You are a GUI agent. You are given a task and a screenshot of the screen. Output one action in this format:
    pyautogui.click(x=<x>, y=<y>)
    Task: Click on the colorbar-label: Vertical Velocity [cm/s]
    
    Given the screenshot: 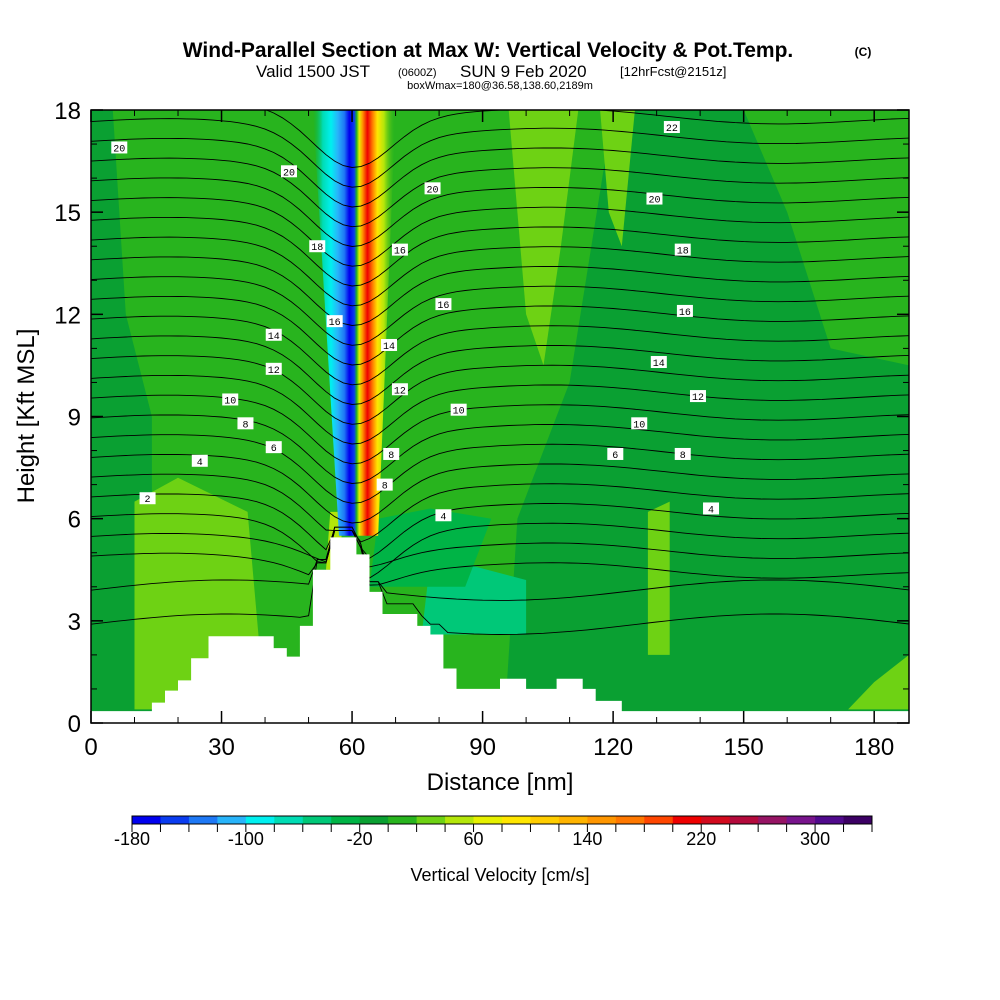 What is the action you would take?
    pyautogui.click(x=499, y=875)
    